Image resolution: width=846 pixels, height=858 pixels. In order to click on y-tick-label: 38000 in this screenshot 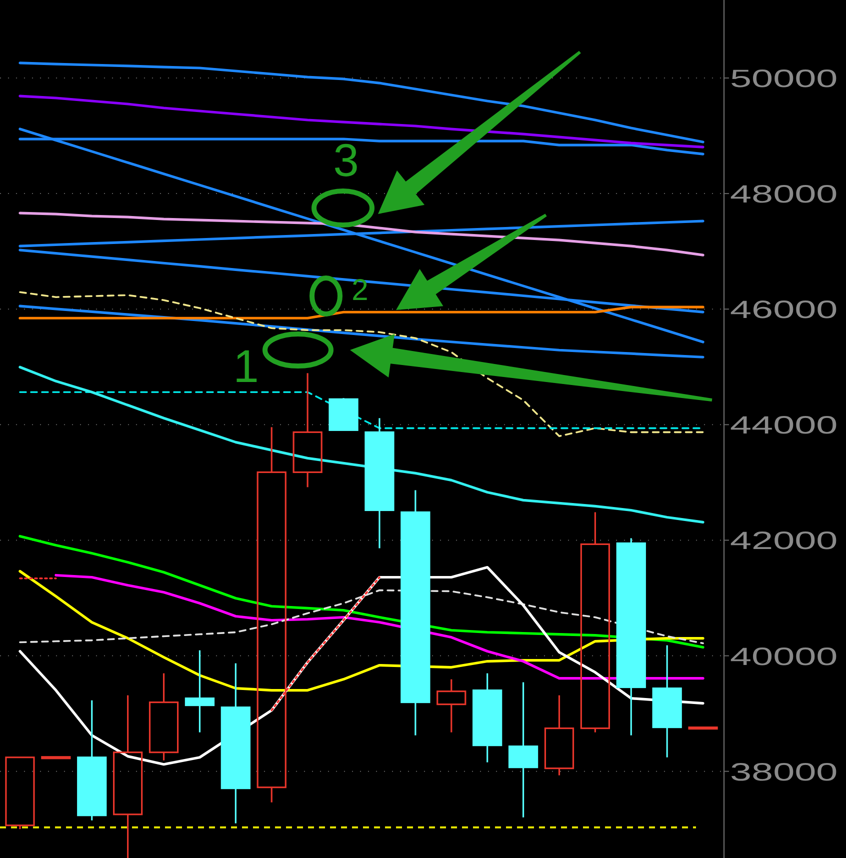, I will do `click(784, 771)`.